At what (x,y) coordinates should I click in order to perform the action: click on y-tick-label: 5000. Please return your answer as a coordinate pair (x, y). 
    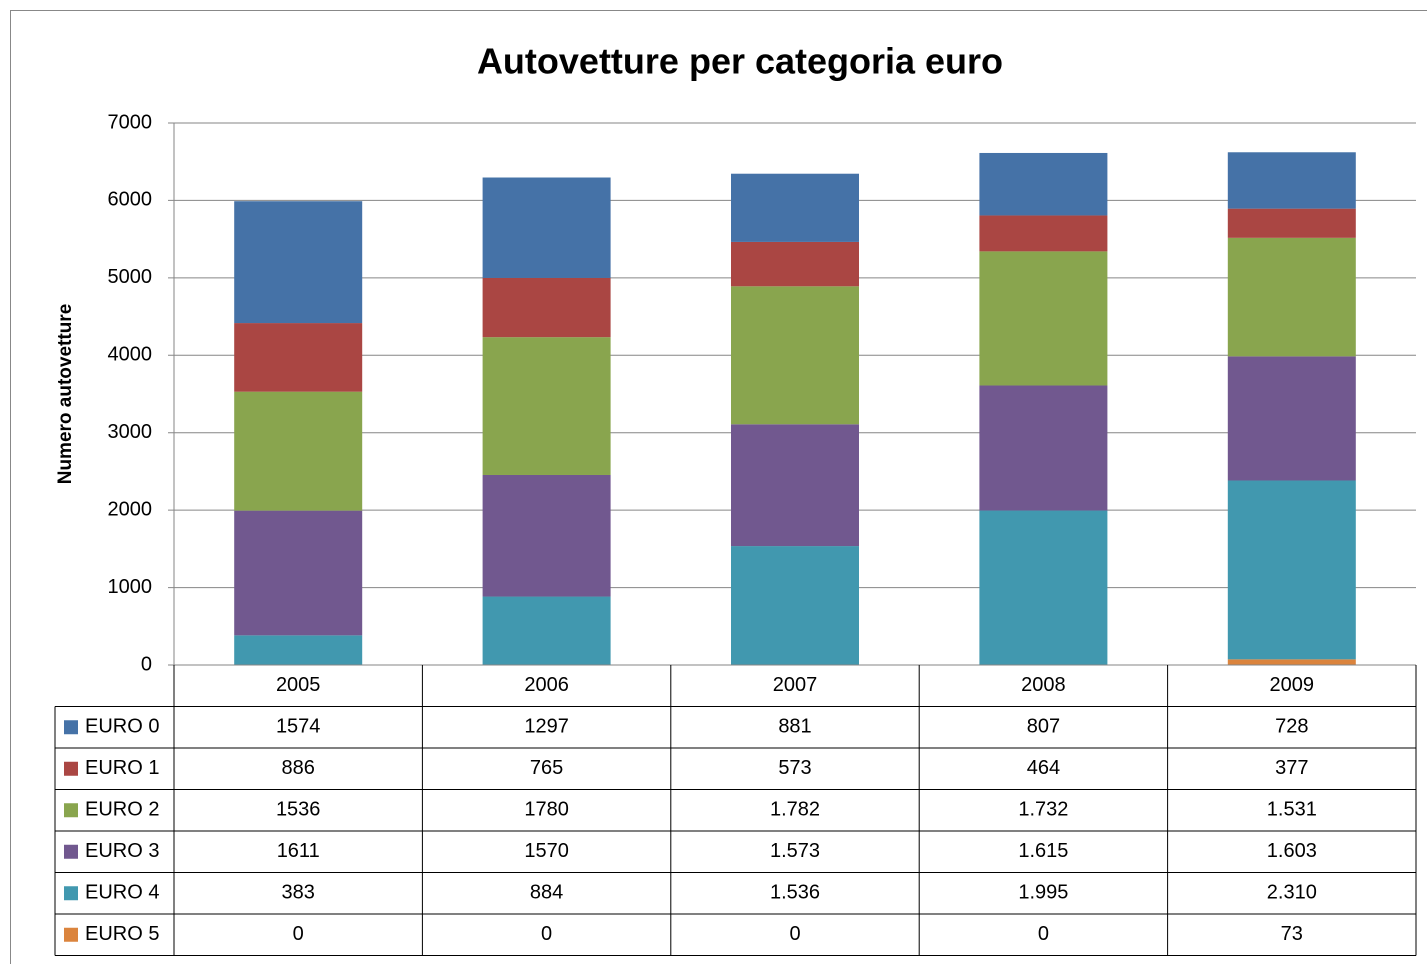
    Looking at the image, I should click on (130, 277).